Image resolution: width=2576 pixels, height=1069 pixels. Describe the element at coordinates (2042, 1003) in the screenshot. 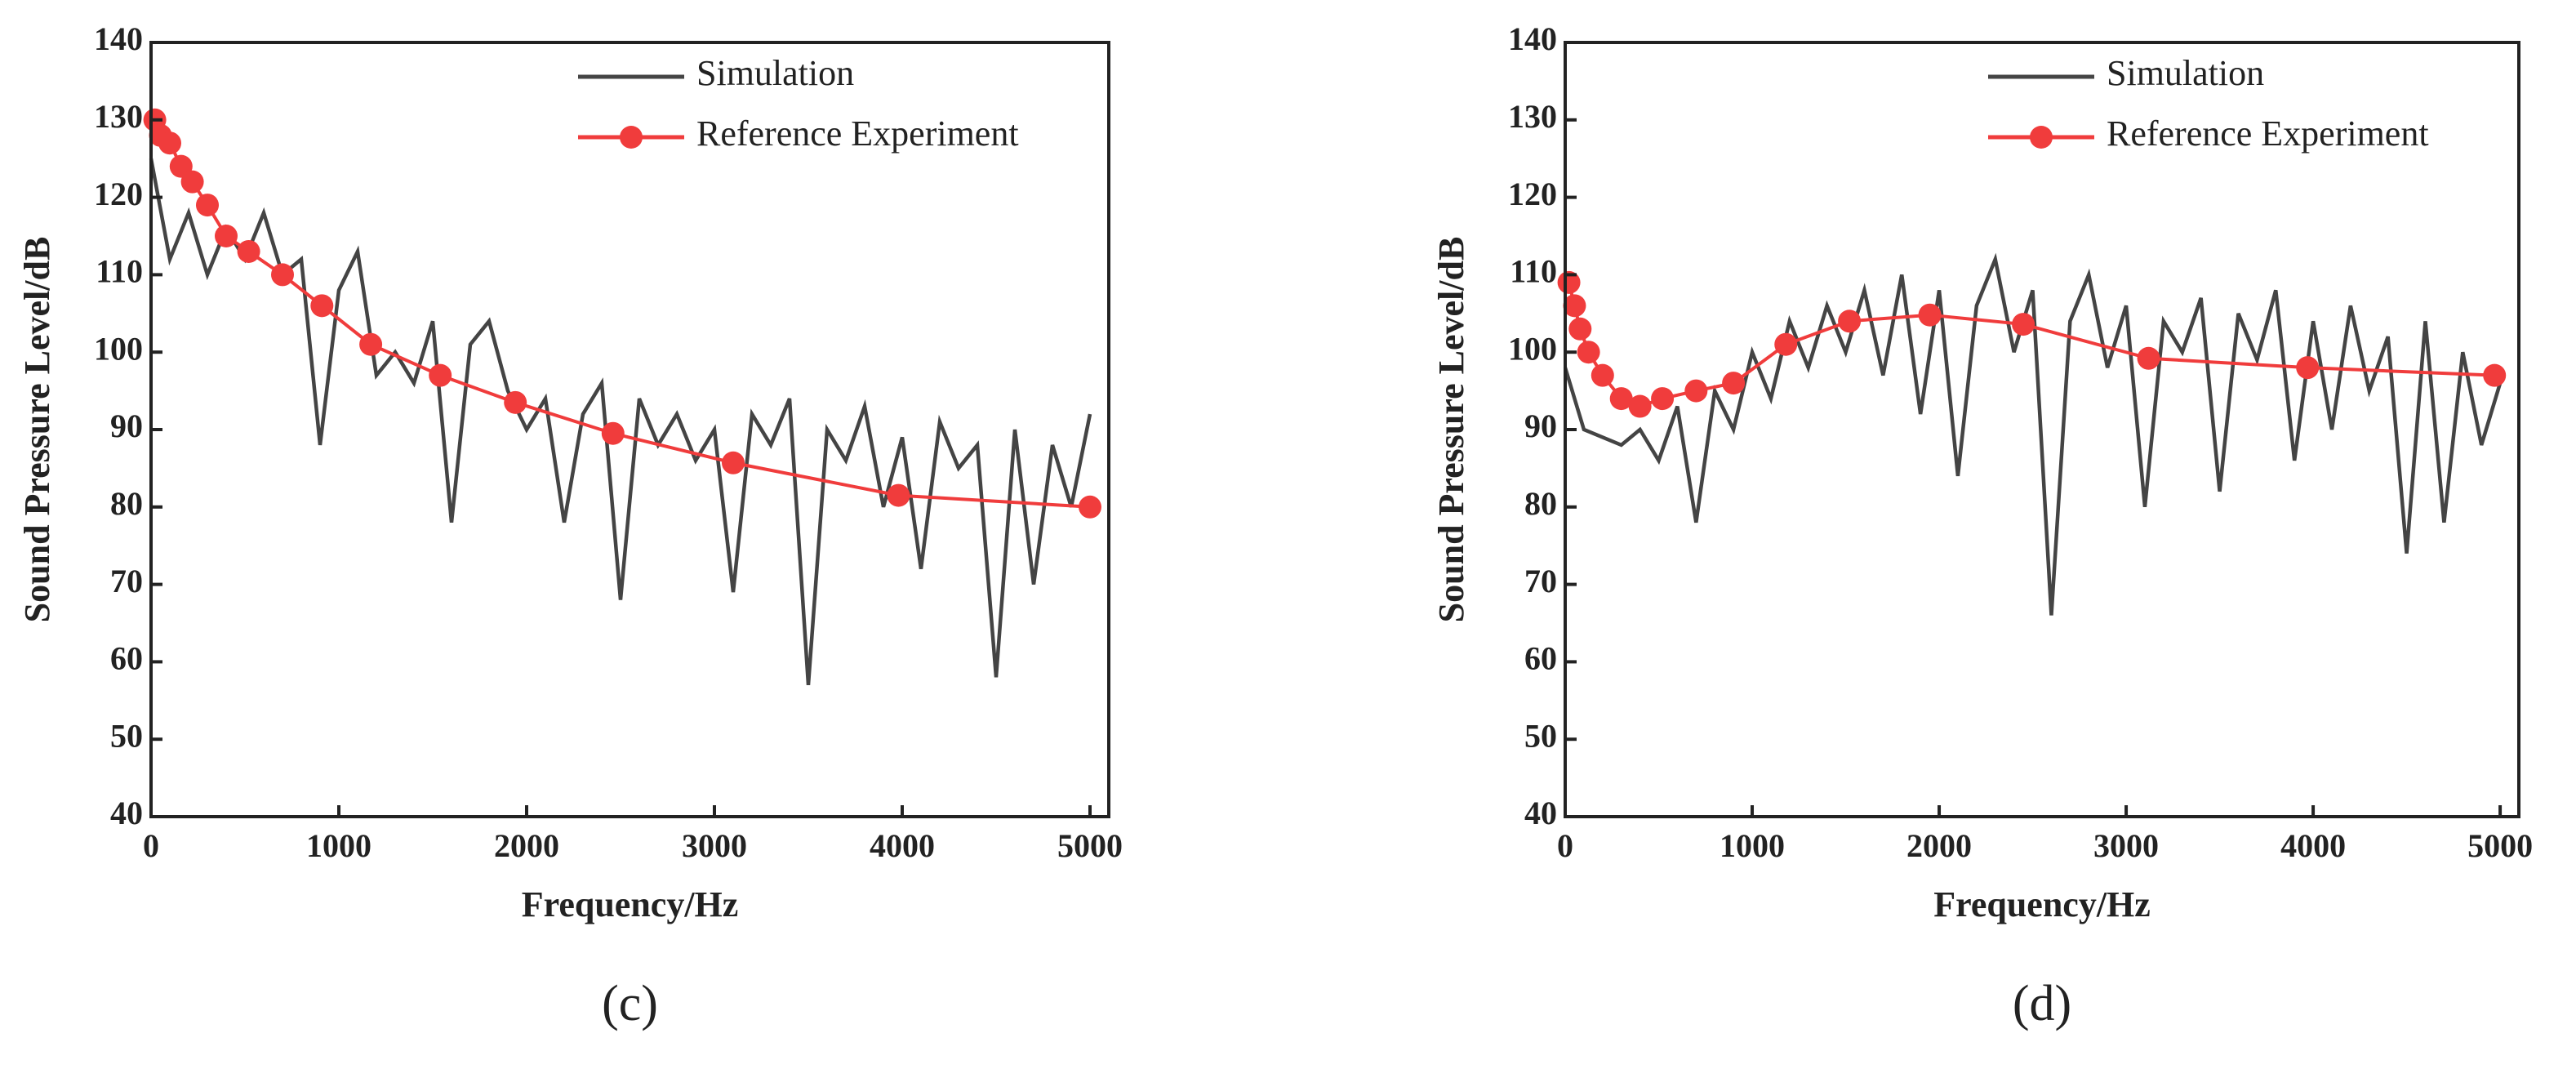

I see `caption: (d)` at that location.